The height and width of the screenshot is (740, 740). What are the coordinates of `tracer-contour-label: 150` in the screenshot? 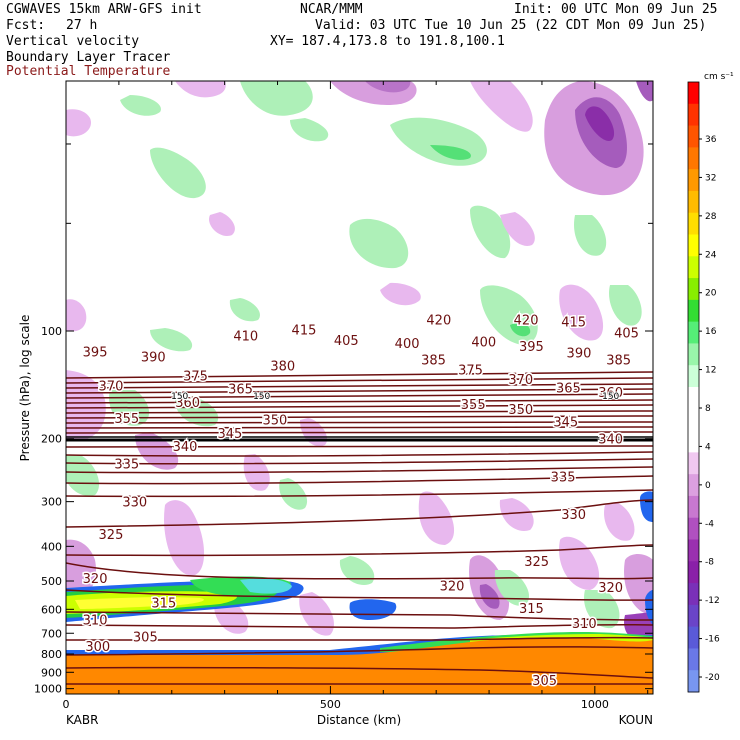 It's located at (179, 397).